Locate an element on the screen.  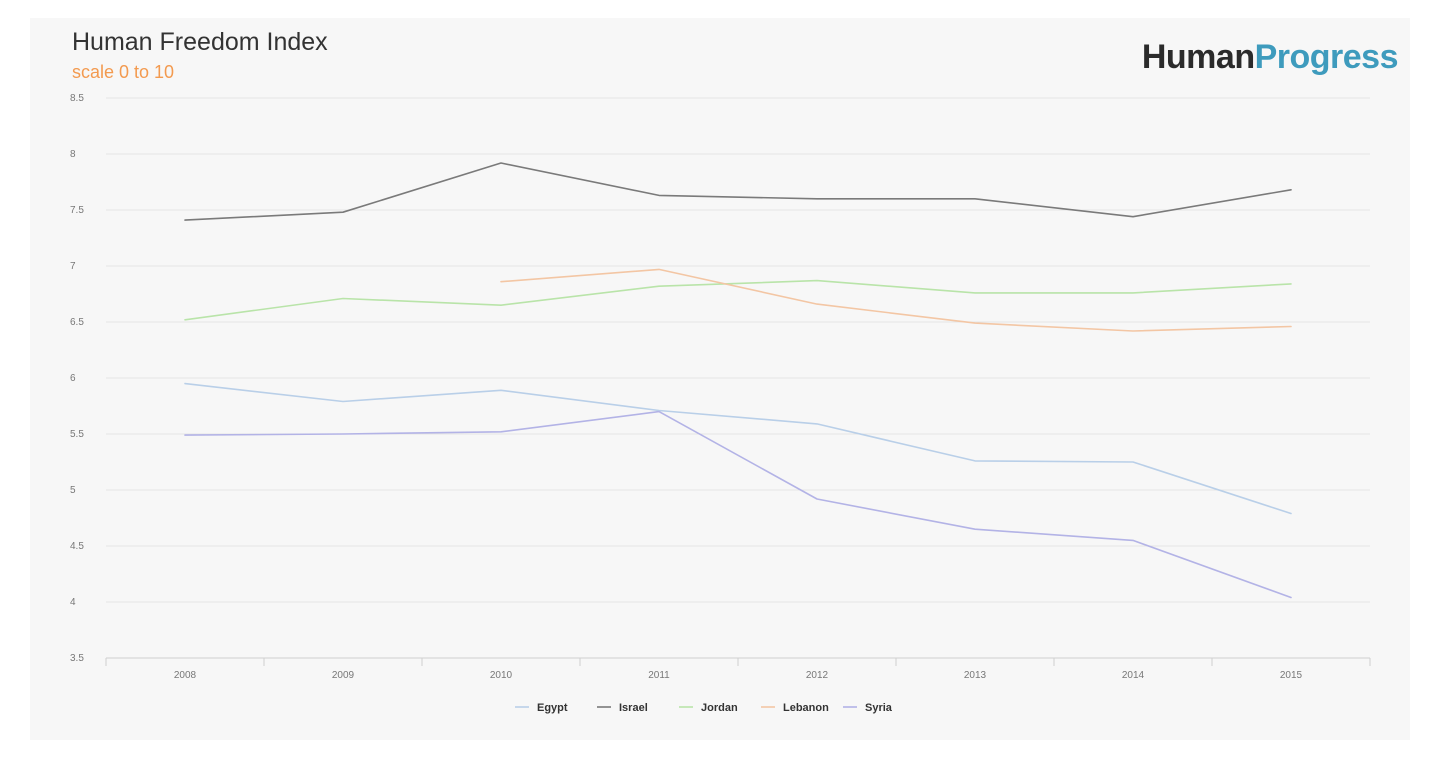
y-tick-label: 5.5 is located at coordinates (77, 434).